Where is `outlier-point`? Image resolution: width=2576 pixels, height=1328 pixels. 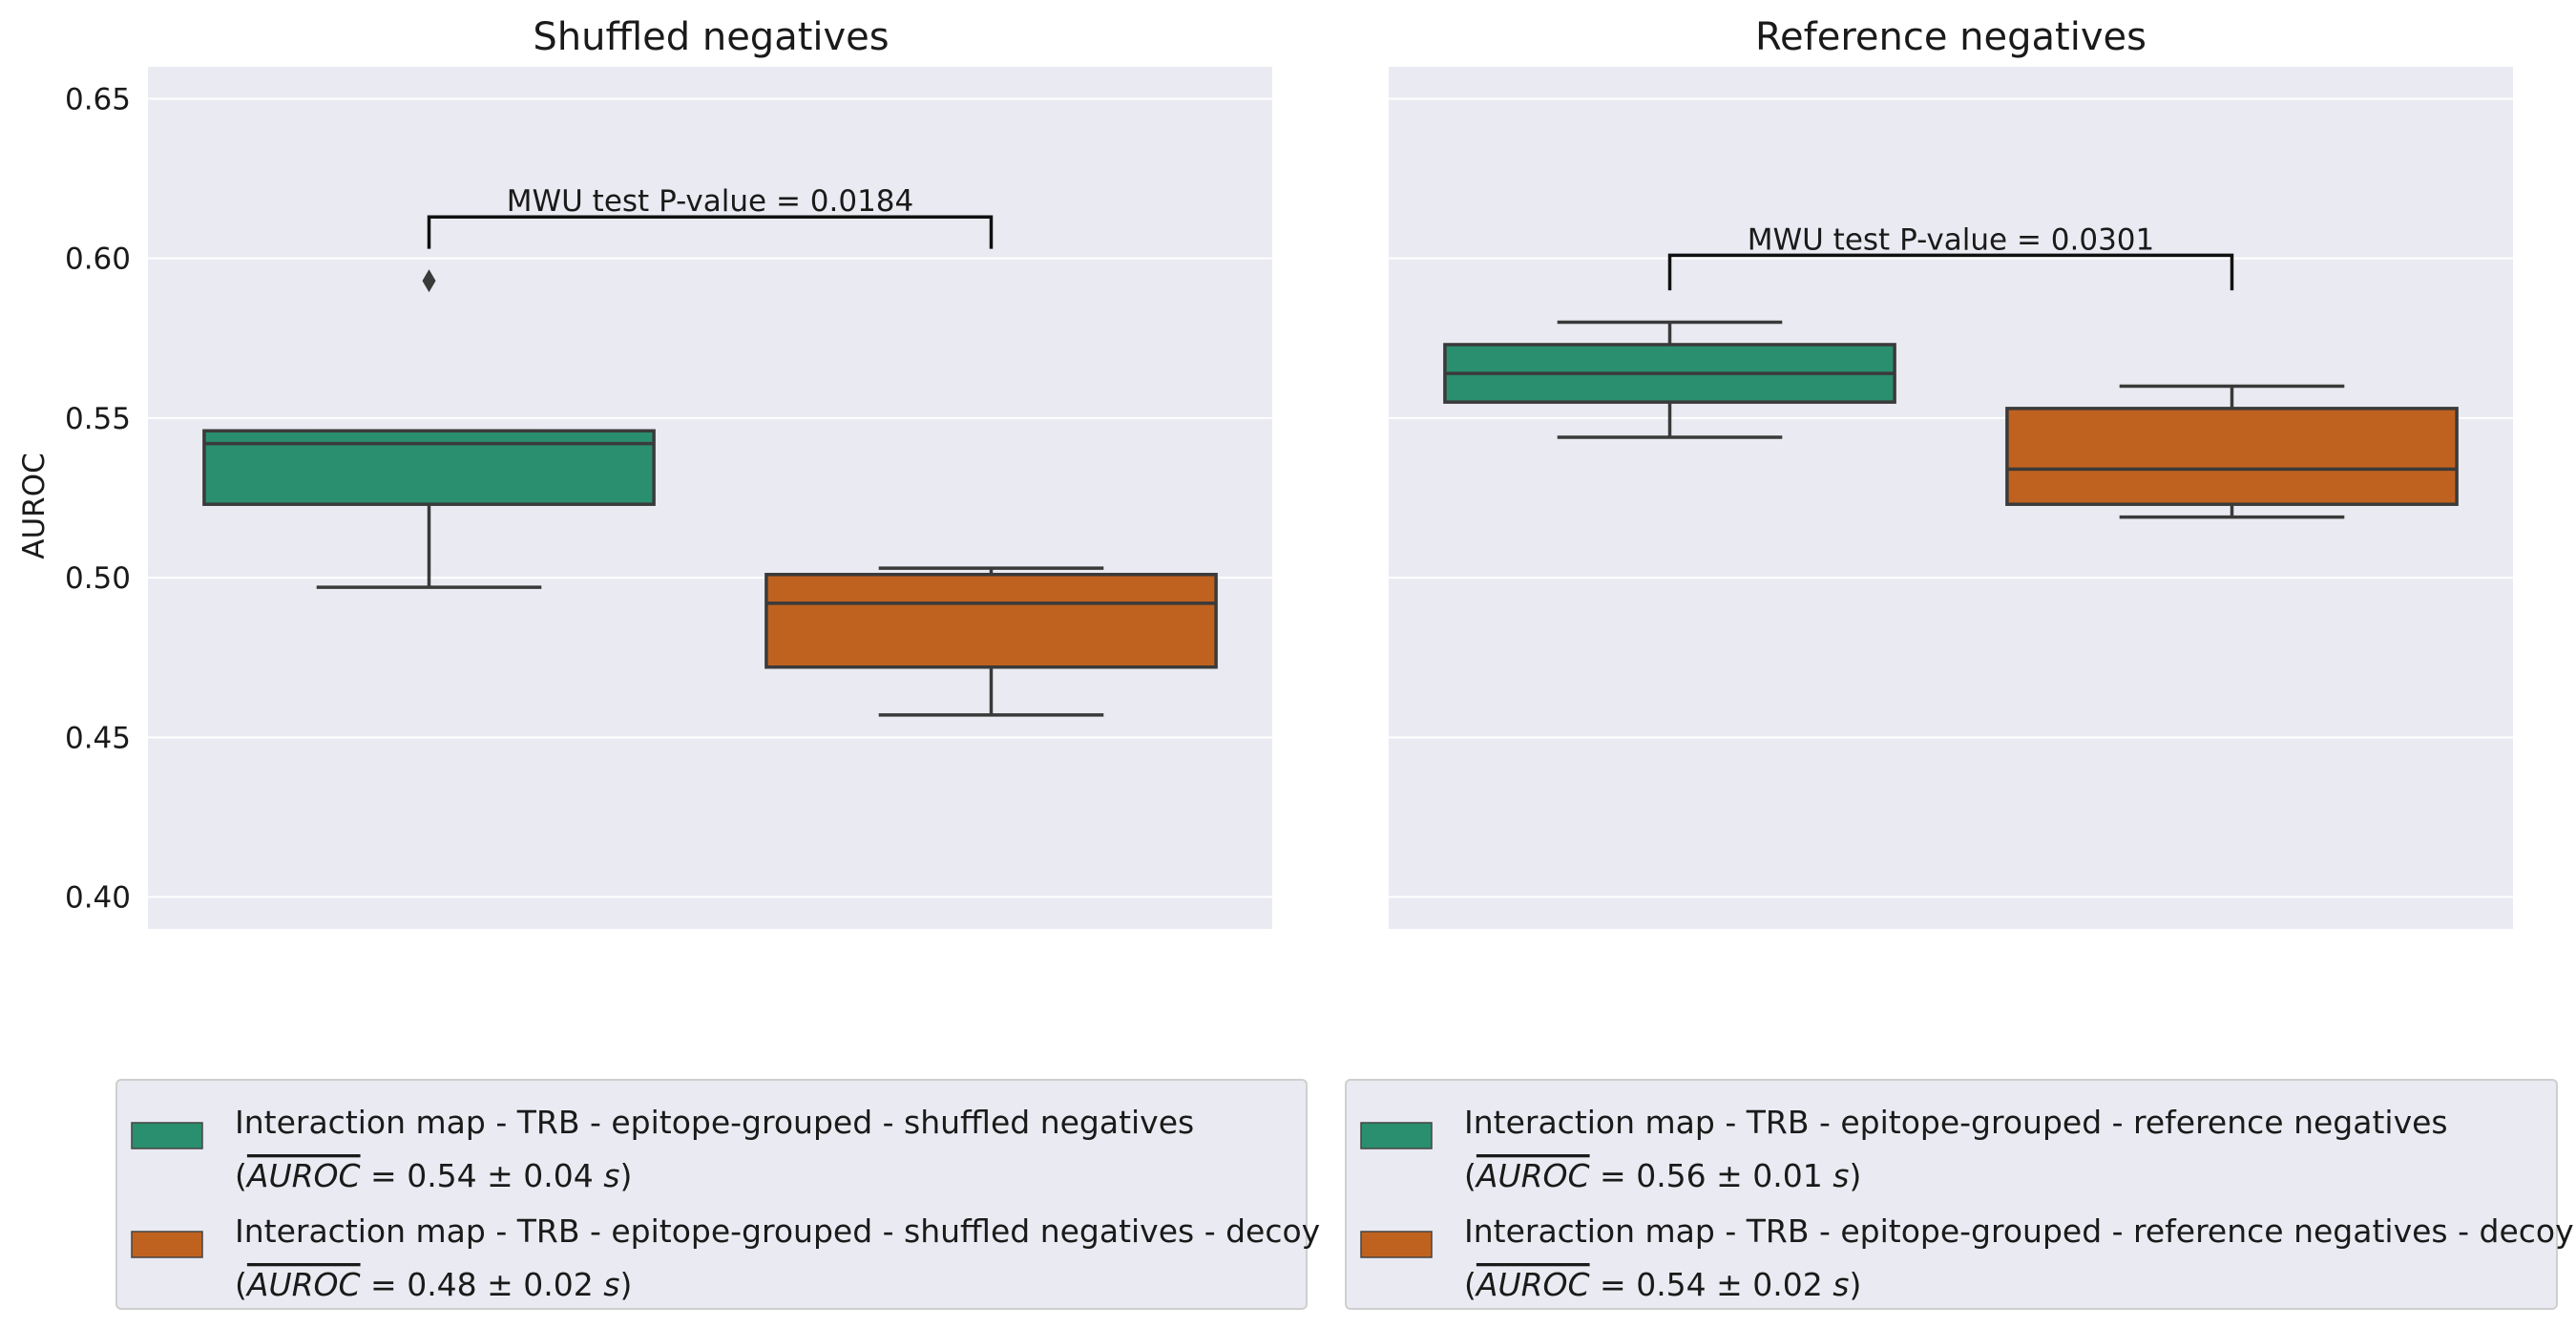
outlier-point is located at coordinates (429, 281).